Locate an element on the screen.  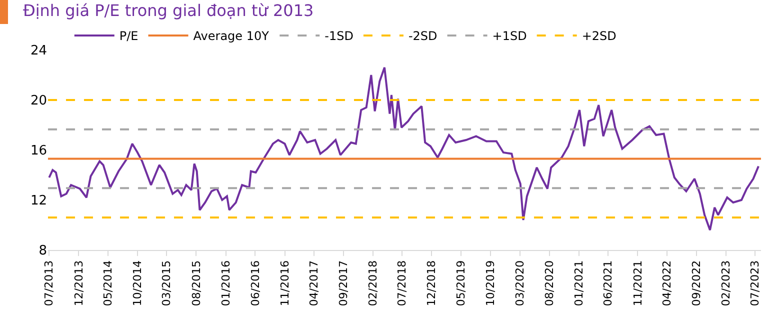
x-tick-label: 05/2019 is located at coordinates (461, 283).